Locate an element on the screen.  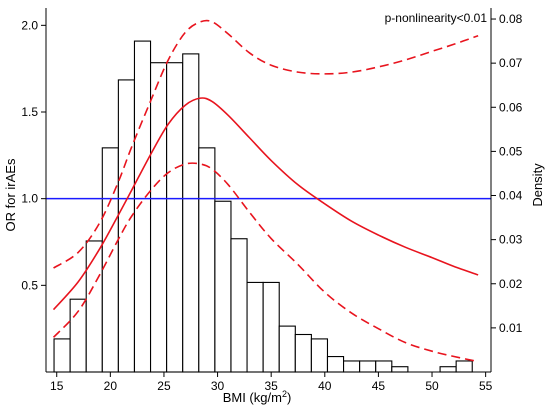
x-tick-label: 20 is located at coordinates (111, 386).